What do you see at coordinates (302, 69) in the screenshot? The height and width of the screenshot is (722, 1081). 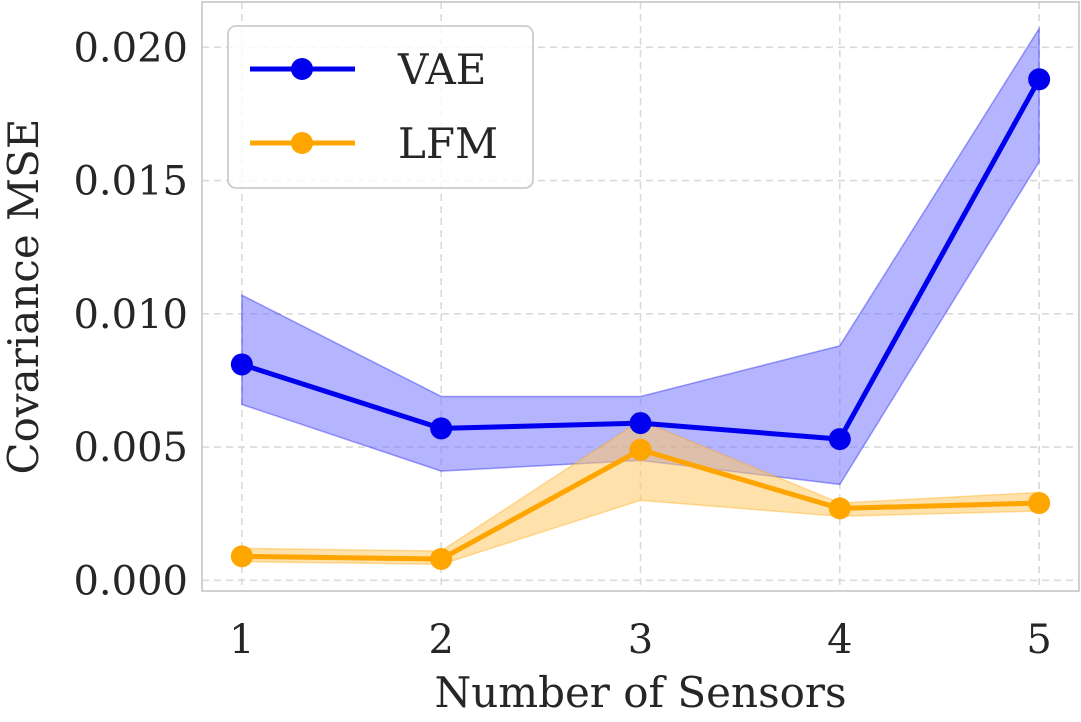 I see `legend-marker-vae` at bounding box center [302, 69].